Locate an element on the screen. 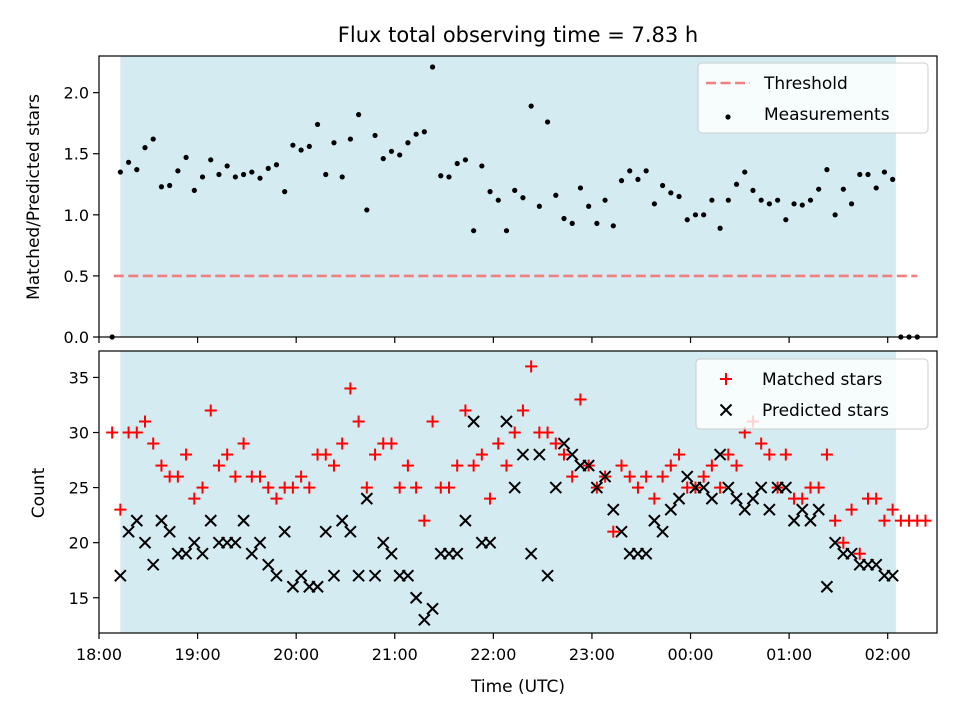 The width and height of the screenshot is (960, 724). y-tick-label: 0.5 is located at coordinates (76, 276).